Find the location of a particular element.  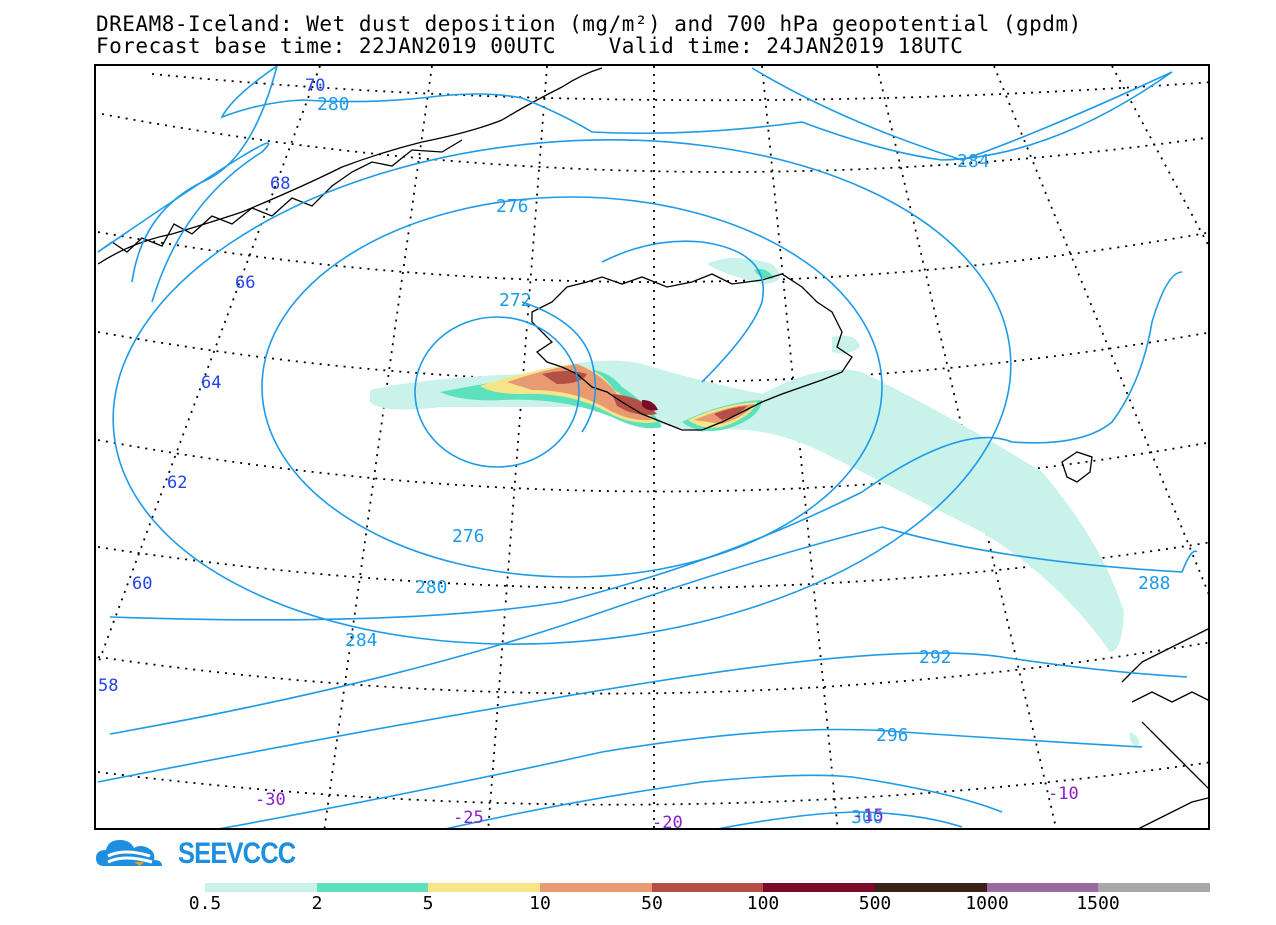

contour-line-300-b is located at coordinates (840, 819).